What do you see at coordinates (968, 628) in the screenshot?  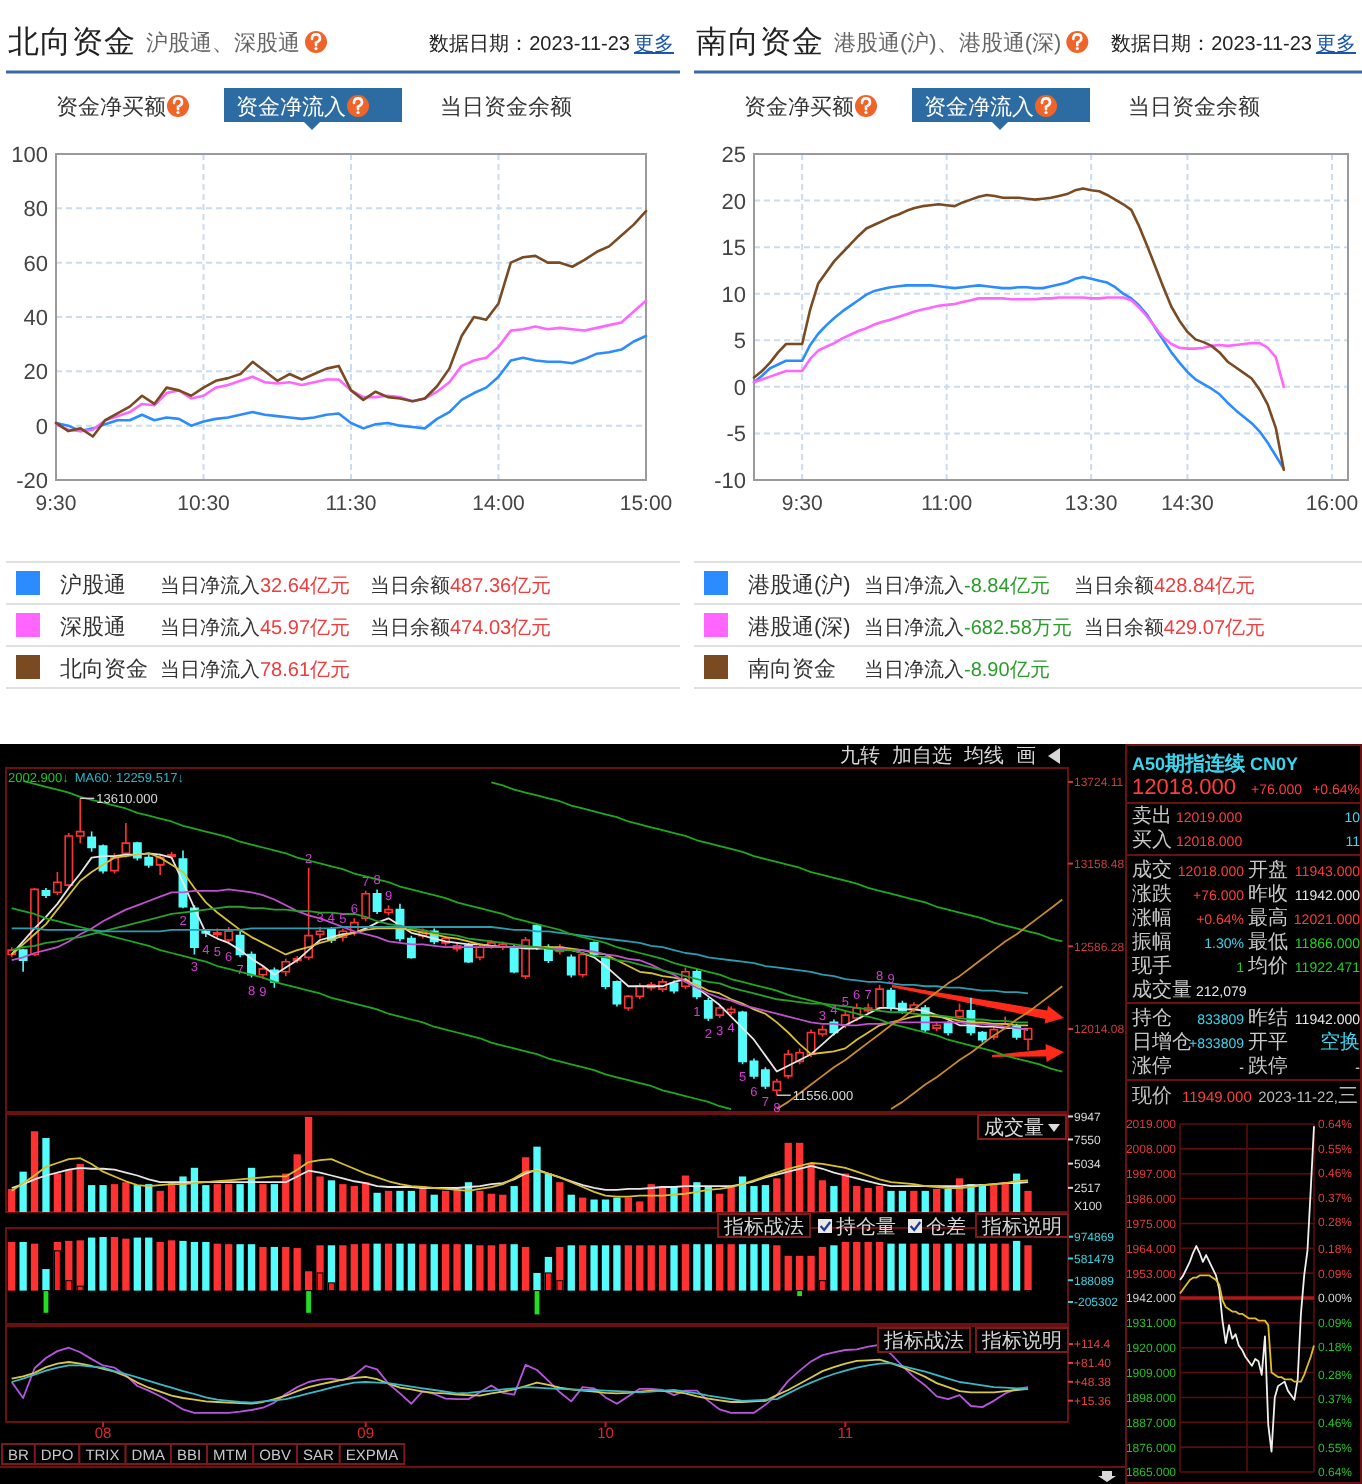 I see `text: 当日净流入-682.58万元` at bounding box center [968, 628].